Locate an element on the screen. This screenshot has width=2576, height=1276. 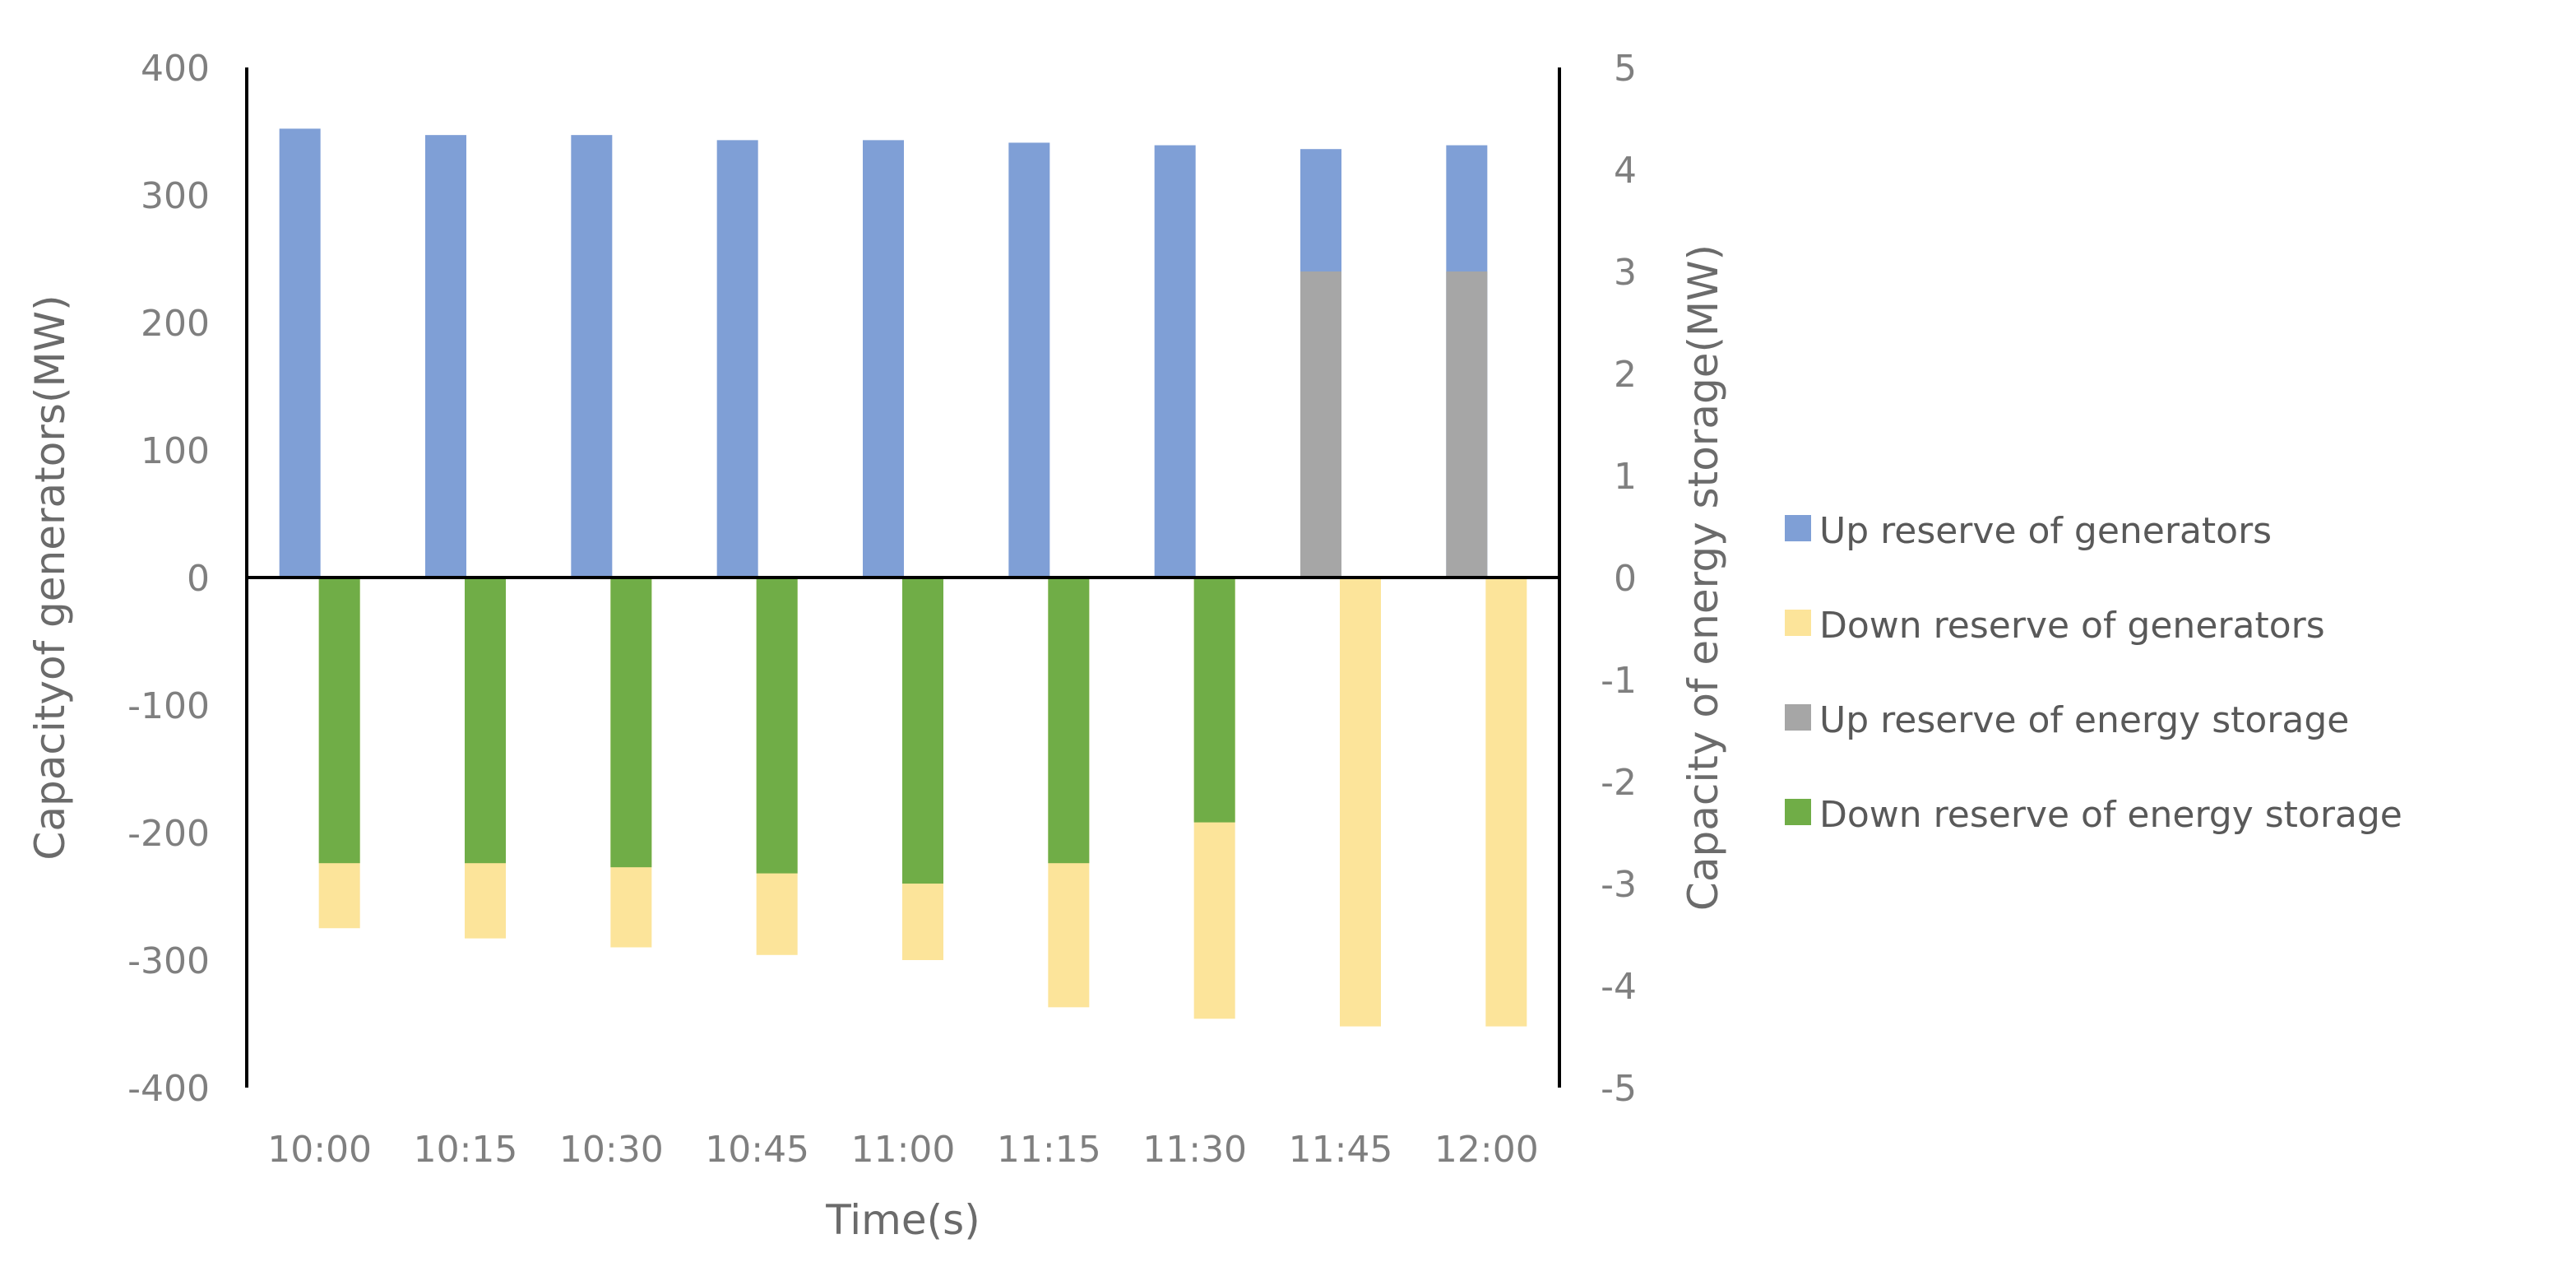
right-y-tick-label: 1 is located at coordinates (1626, 477).